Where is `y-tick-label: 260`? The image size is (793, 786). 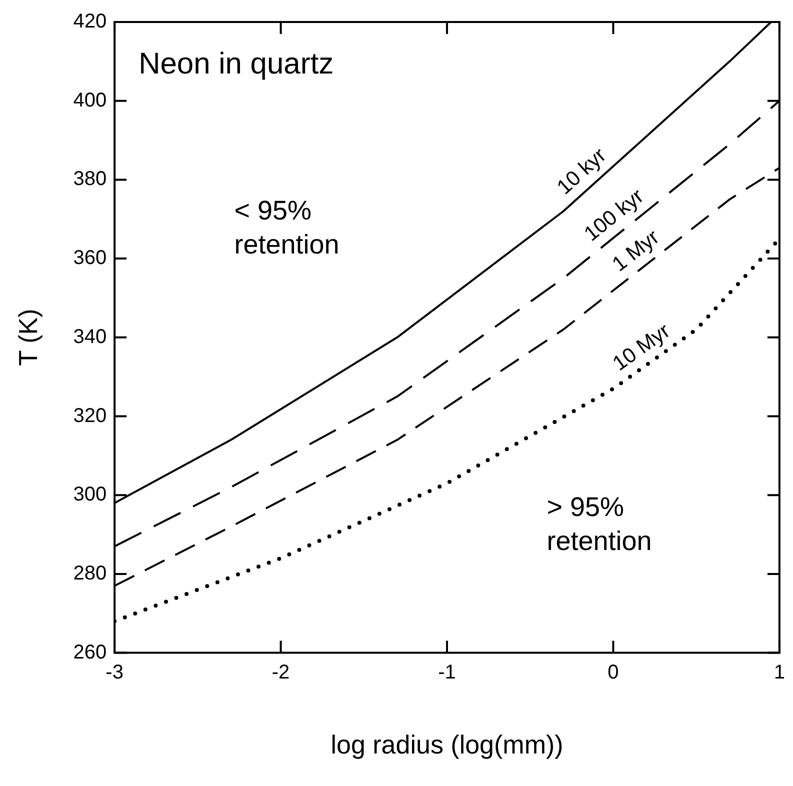
y-tick-label: 260 is located at coordinates (90, 652).